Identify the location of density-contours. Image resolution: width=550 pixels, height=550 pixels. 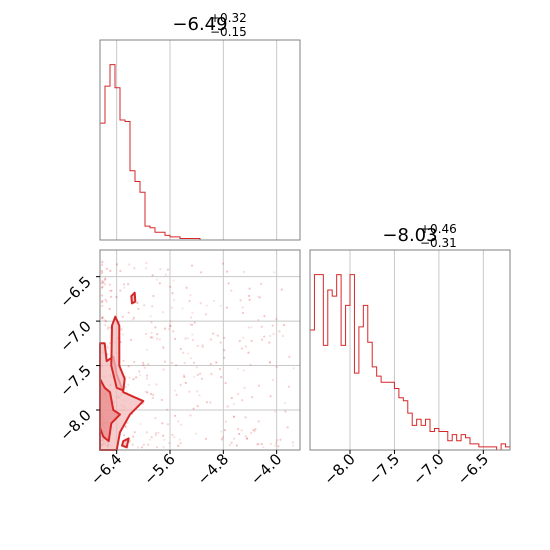
(122, 371).